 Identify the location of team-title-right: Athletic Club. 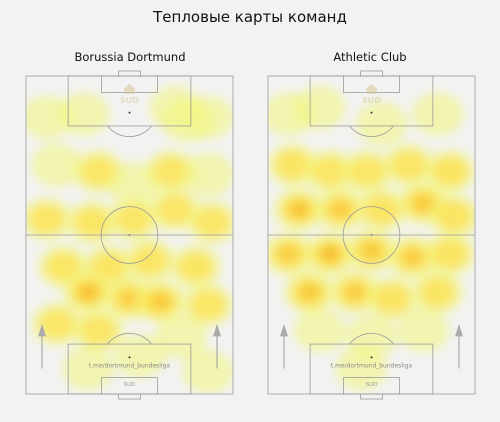
(370, 57).